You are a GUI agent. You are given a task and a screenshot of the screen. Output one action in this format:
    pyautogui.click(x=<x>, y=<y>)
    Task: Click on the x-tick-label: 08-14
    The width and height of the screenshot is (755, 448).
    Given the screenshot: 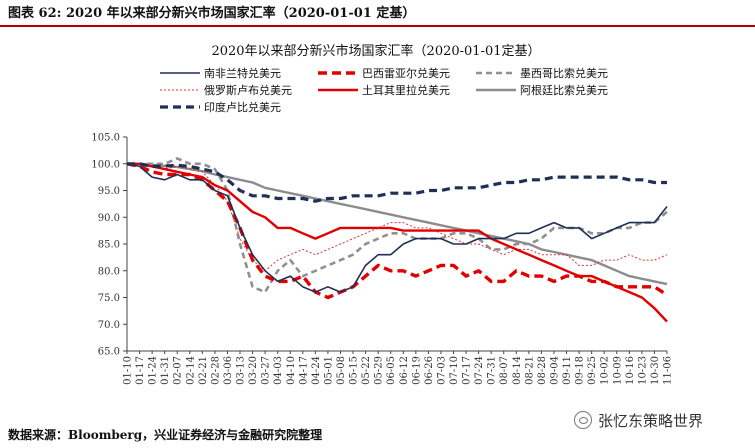 What is the action you would take?
    pyautogui.click(x=517, y=370)
    